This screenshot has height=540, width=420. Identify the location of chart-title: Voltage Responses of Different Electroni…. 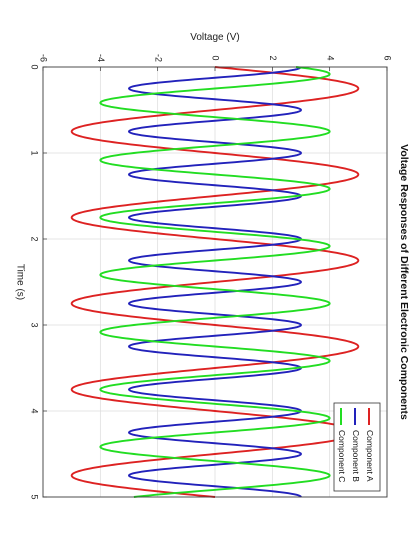
(404, 282).